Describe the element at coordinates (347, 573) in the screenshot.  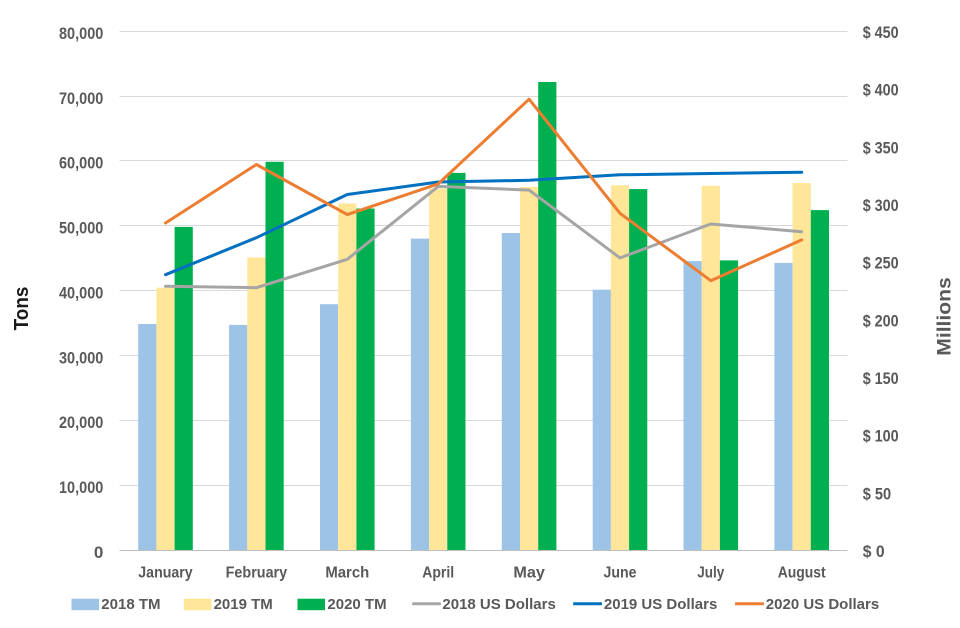
I see `svg-text: March` at that location.